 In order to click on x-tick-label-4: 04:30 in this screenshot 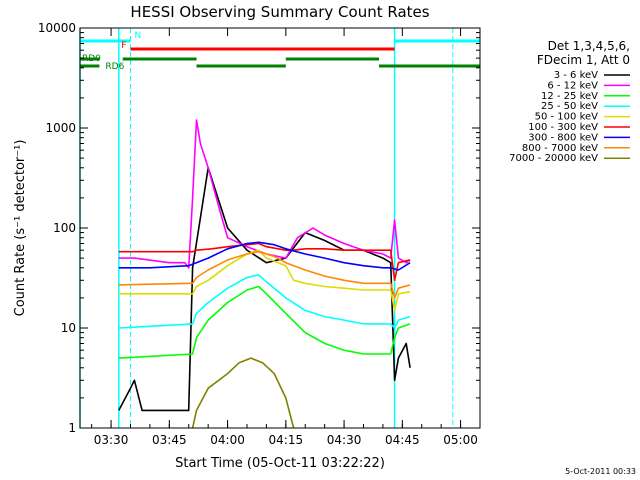, I will do `click(344, 440)`.